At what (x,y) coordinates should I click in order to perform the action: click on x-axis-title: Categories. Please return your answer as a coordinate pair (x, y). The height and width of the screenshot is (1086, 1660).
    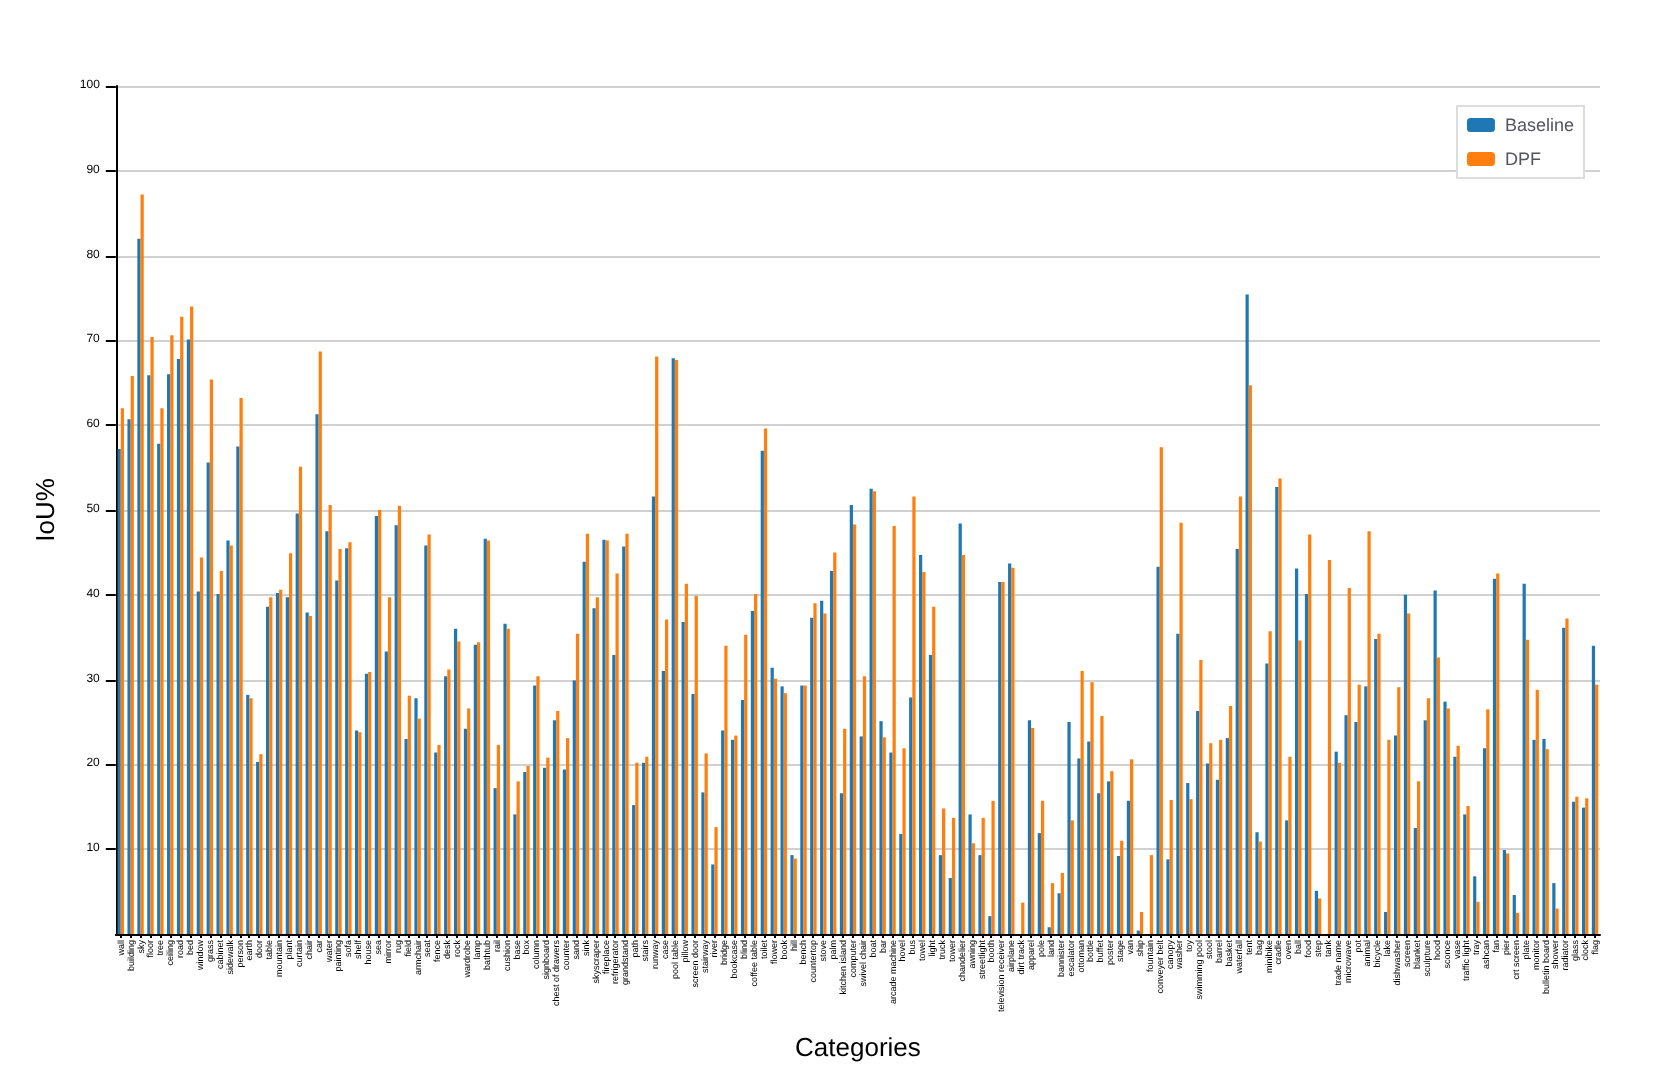
    Looking at the image, I should click on (858, 1047).